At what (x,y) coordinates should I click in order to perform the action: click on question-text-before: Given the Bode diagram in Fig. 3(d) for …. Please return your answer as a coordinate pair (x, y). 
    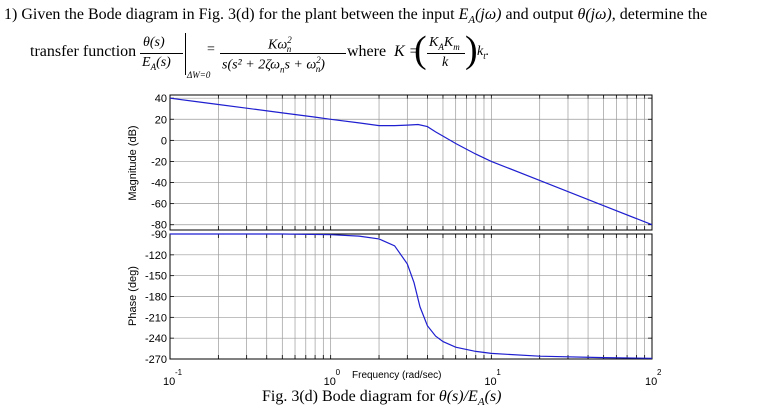
    Looking at the image, I should click on (238, 14).